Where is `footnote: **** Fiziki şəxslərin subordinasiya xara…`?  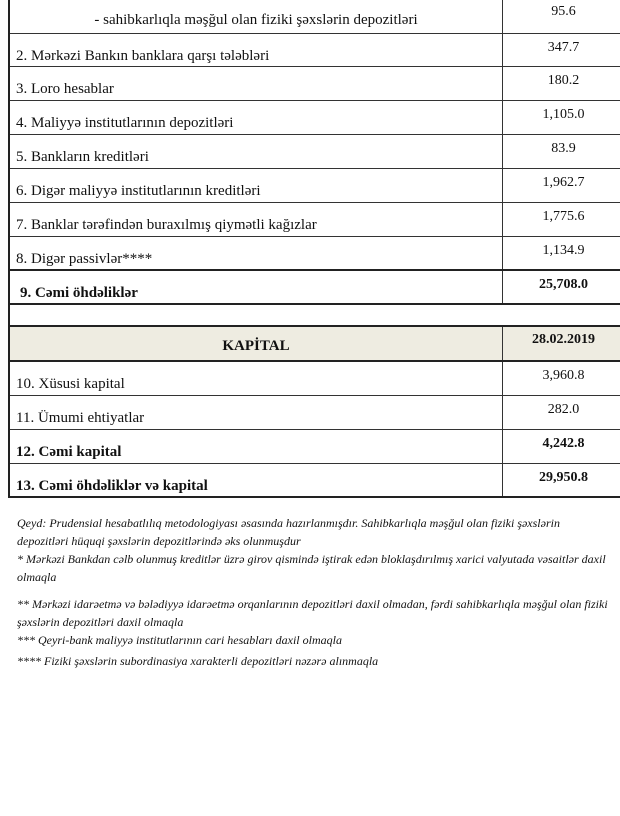 footnote: **** Fiziki şəxslərin subordinasiya xara… is located at coordinates (198, 661).